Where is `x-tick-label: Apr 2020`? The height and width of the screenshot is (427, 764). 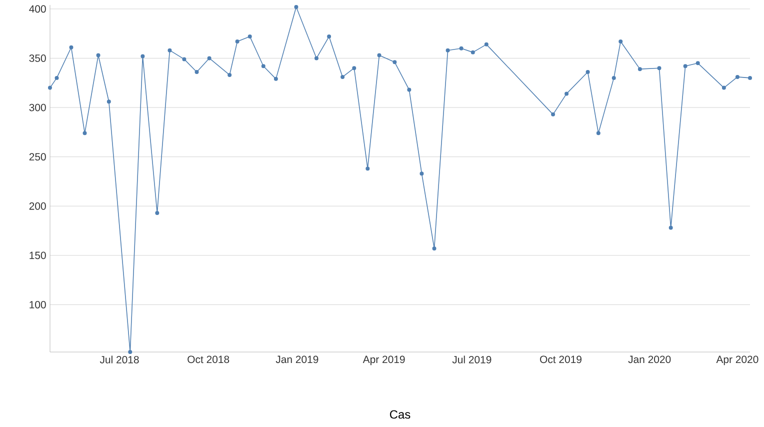 x-tick-label: Apr 2020 is located at coordinates (737, 361).